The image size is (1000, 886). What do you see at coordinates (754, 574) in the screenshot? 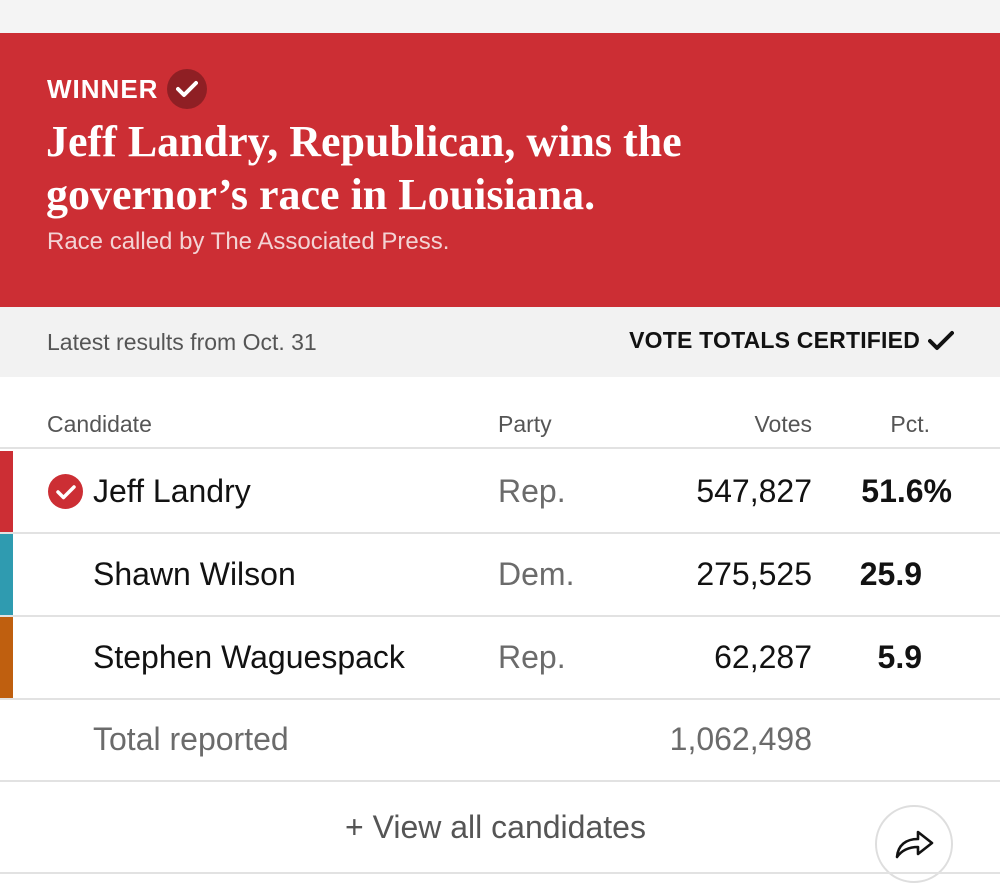
I see `candidate-votes: 275,525` at bounding box center [754, 574].